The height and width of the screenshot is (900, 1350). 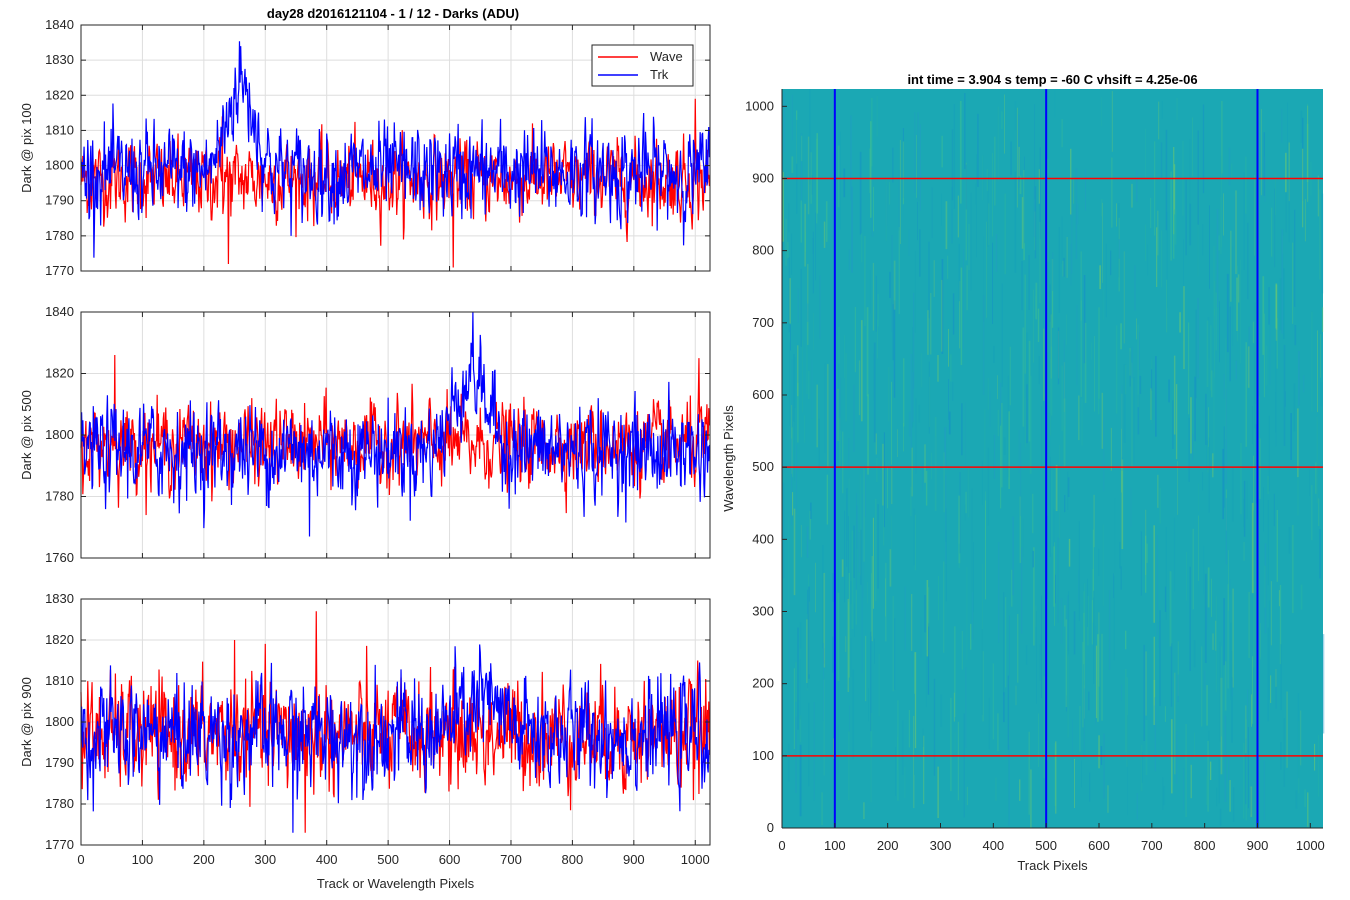 I want to click on series-line-wave, so click(x=395, y=722).